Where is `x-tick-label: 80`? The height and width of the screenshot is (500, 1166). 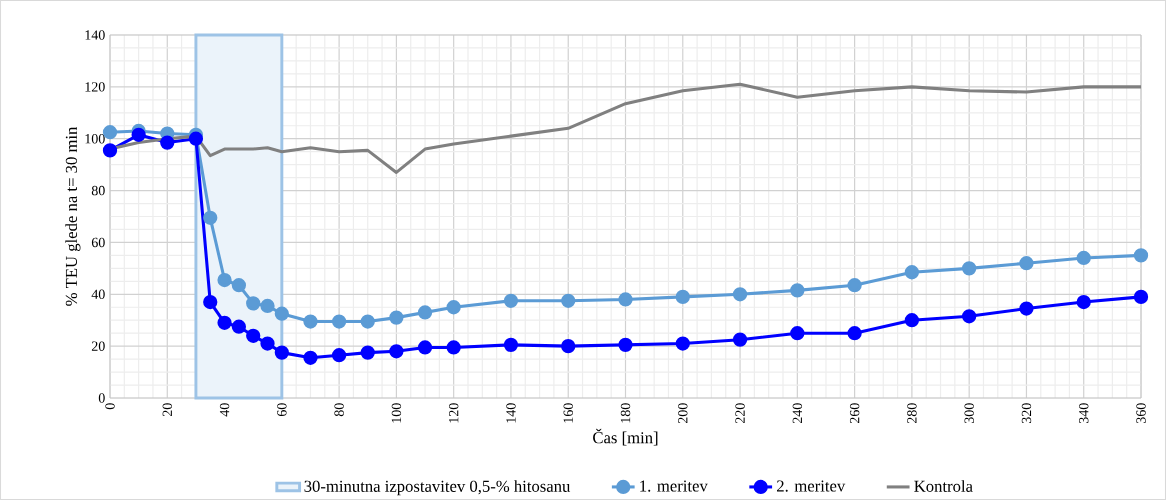 x-tick-label: 80 is located at coordinates (339, 410).